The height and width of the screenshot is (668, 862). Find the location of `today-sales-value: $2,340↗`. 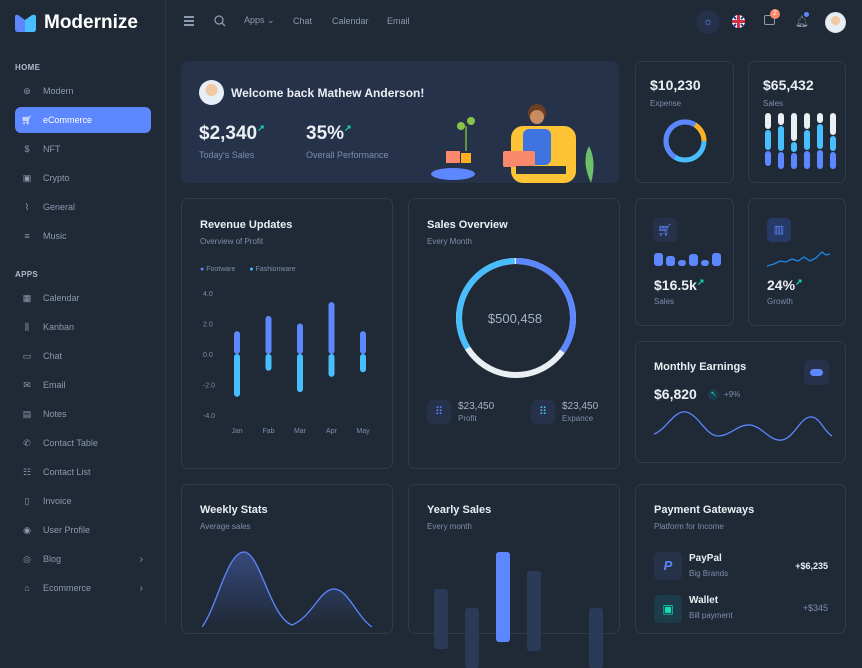

today-sales-value: $2,340↗ is located at coordinates (232, 133).